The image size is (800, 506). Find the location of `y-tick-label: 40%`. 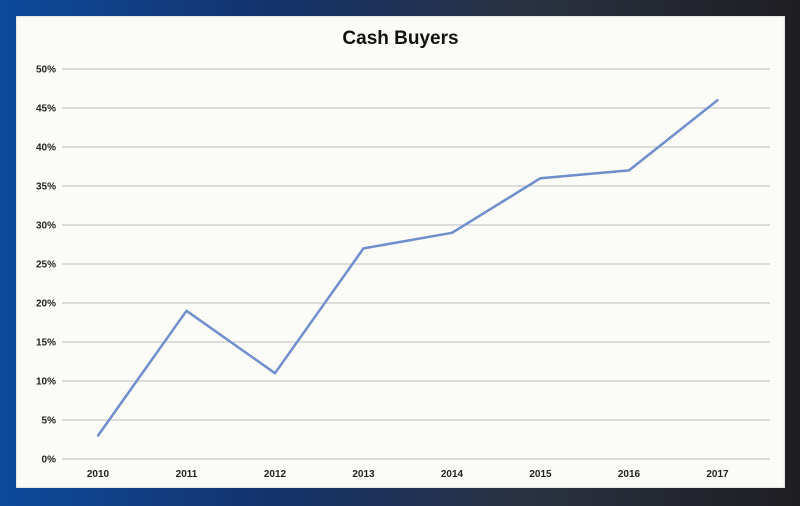

y-tick-label: 40% is located at coordinates (46, 148).